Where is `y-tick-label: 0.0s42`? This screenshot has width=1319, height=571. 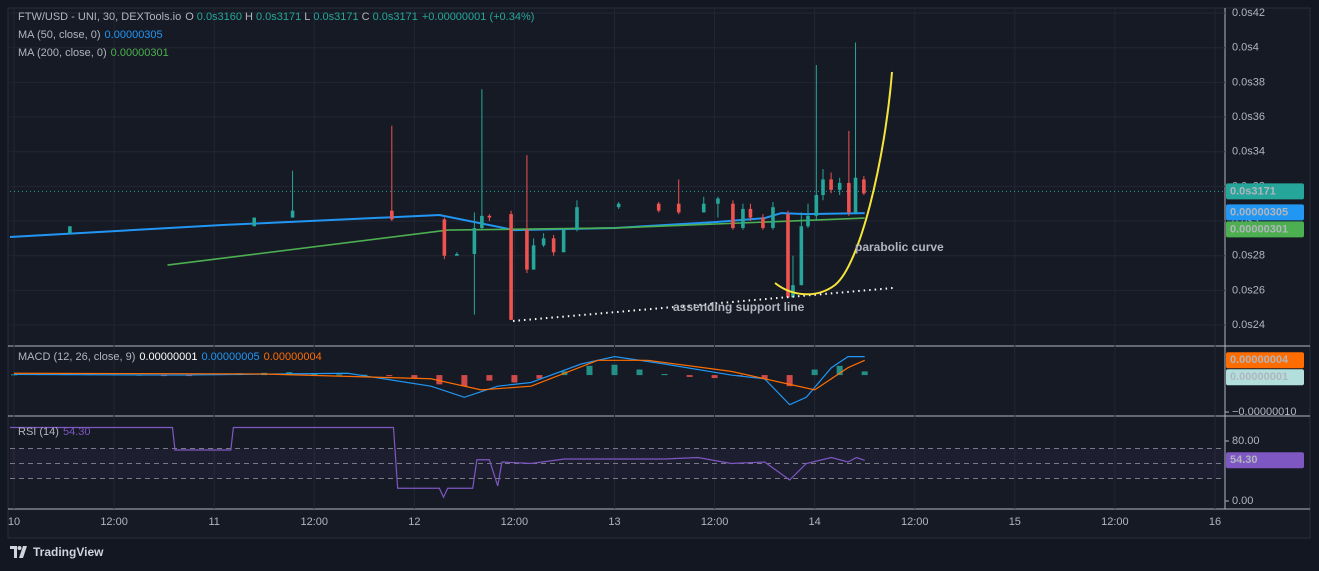
y-tick-label: 0.0s42 is located at coordinates (1248, 13).